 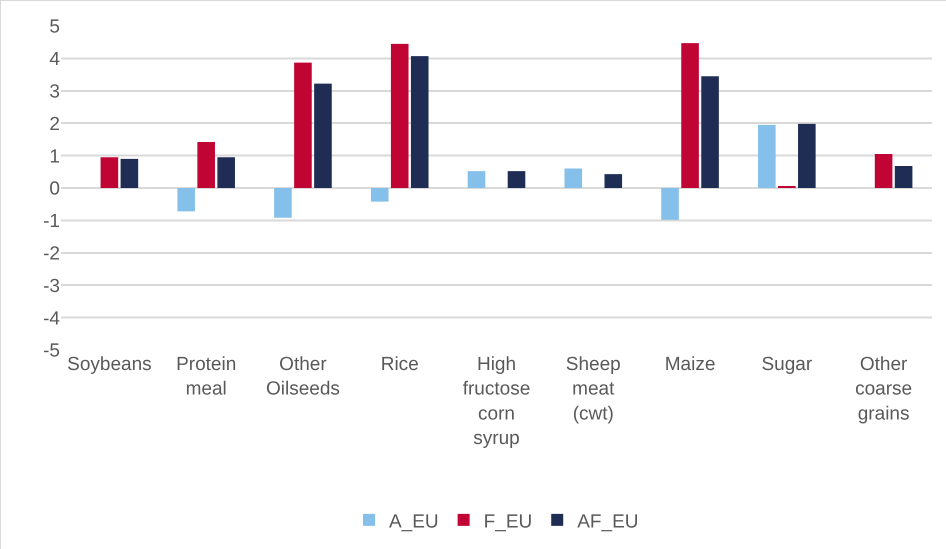 I want to click on y-tick-label: -3, so click(x=51, y=286).